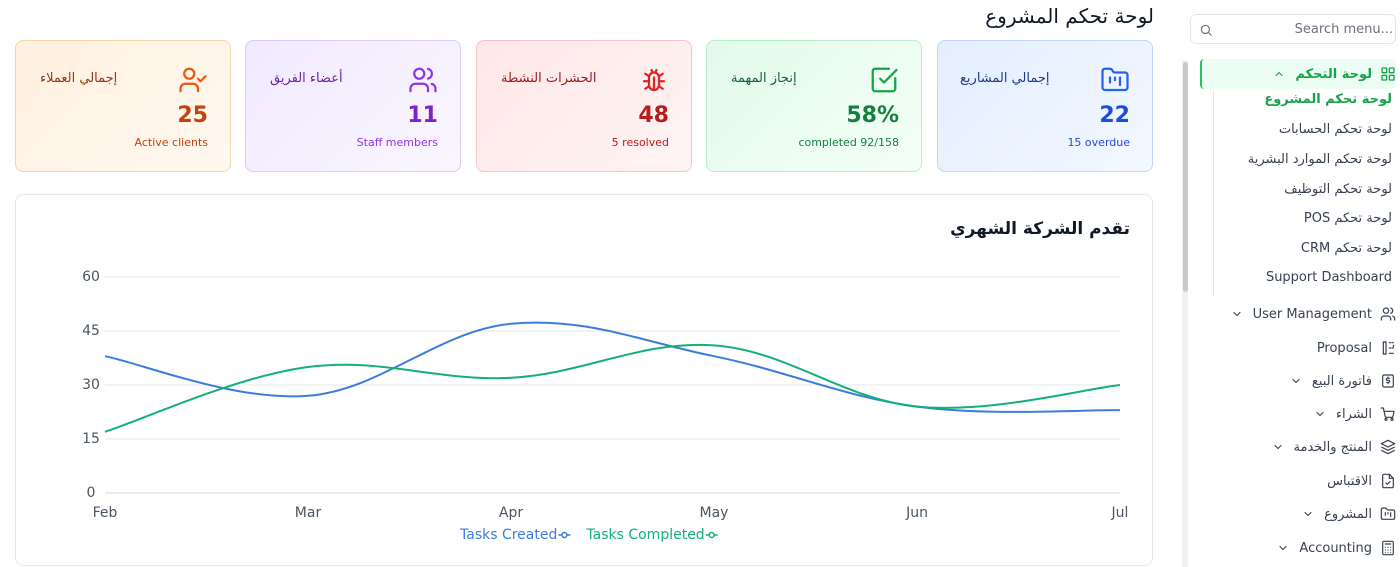  I want to click on sidebar-item-purchase: الشراء, so click(1355, 414).